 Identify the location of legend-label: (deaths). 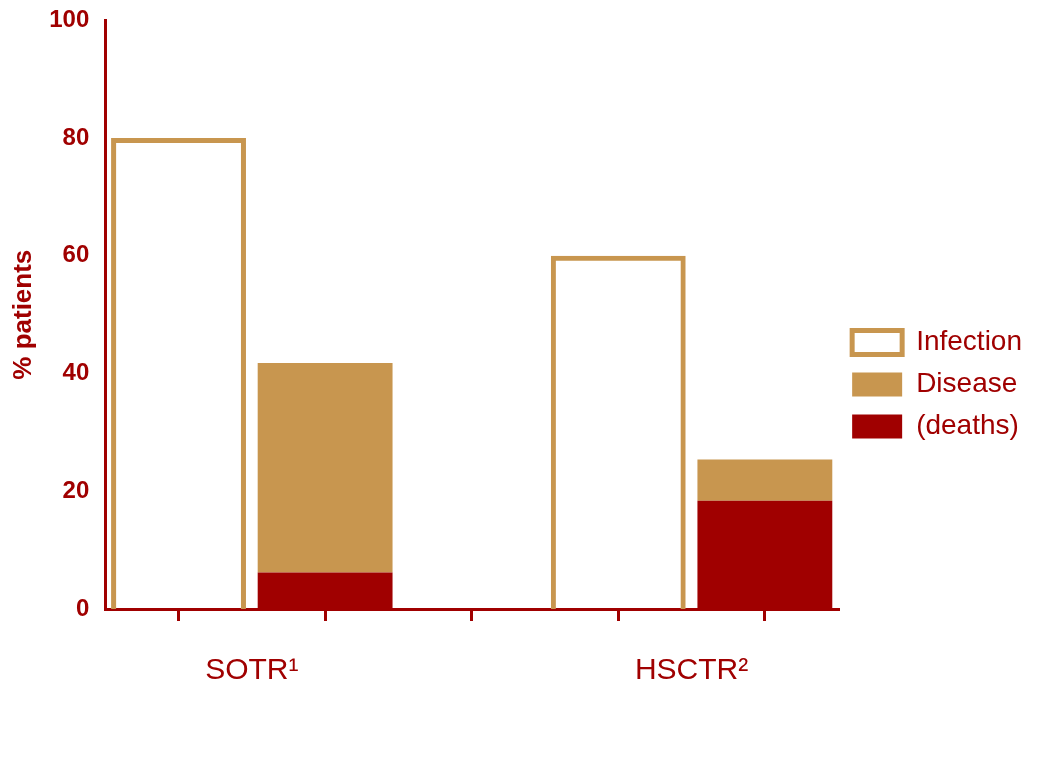
(967, 425).